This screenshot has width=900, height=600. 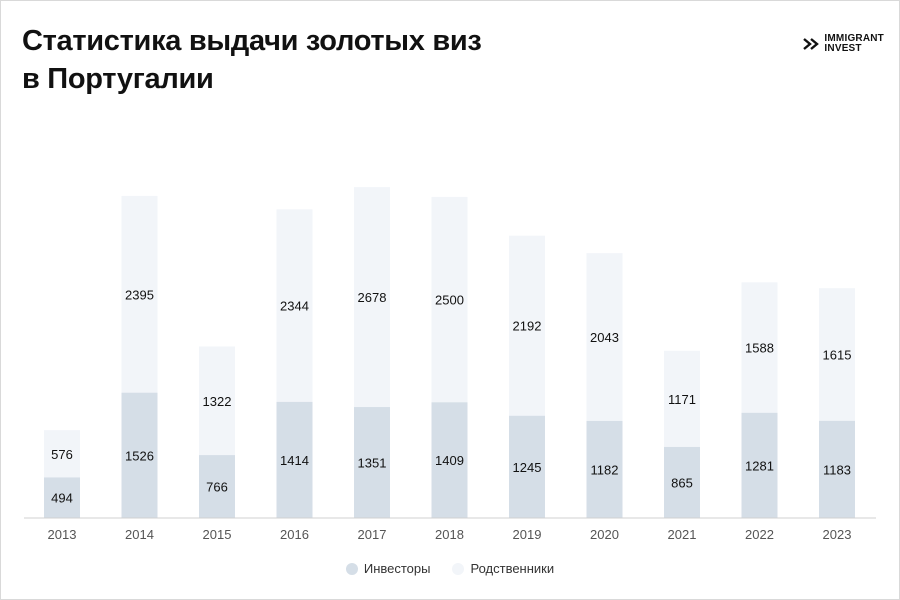 What do you see at coordinates (449, 534) in the screenshot?
I see `x-tick-label-2018: 2018` at bounding box center [449, 534].